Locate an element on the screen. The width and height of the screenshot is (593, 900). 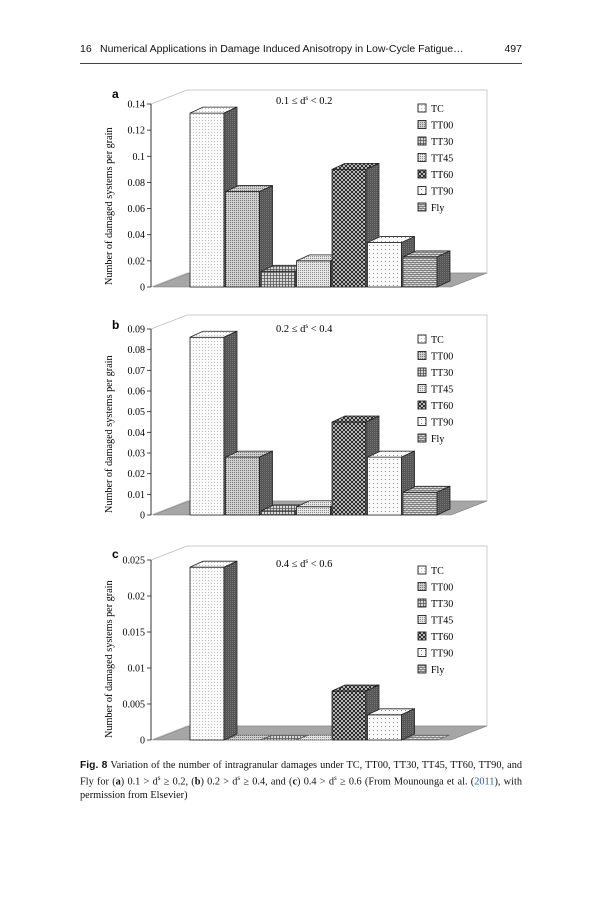
y-tick-label: 0.09 is located at coordinates (137, 330).